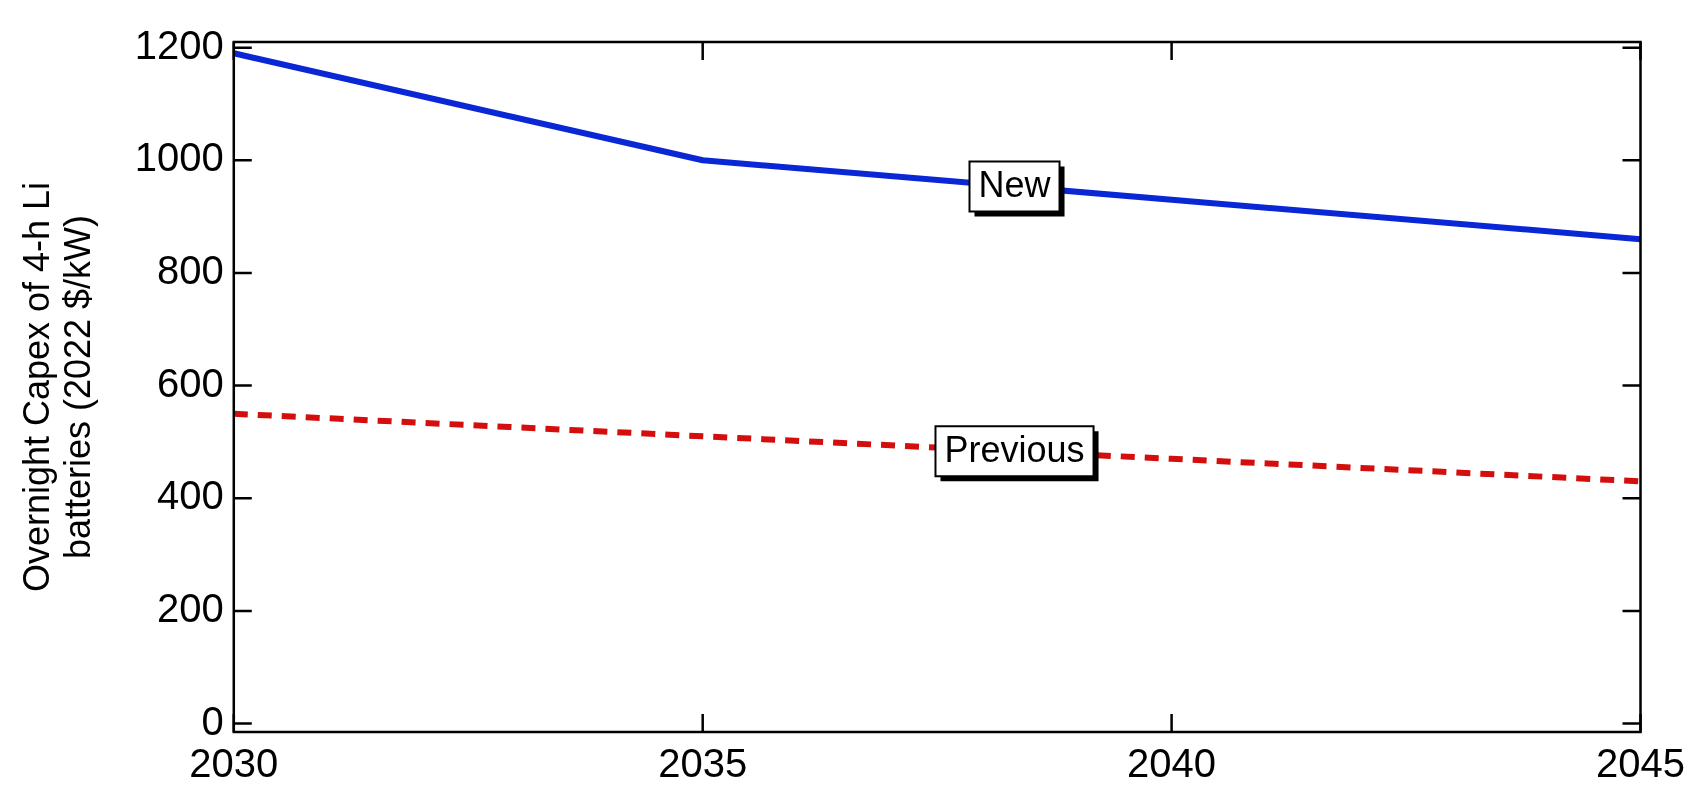 The width and height of the screenshot is (1703, 812). What do you see at coordinates (179, 44) in the screenshot?
I see `y-tick-label: 1200` at bounding box center [179, 44].